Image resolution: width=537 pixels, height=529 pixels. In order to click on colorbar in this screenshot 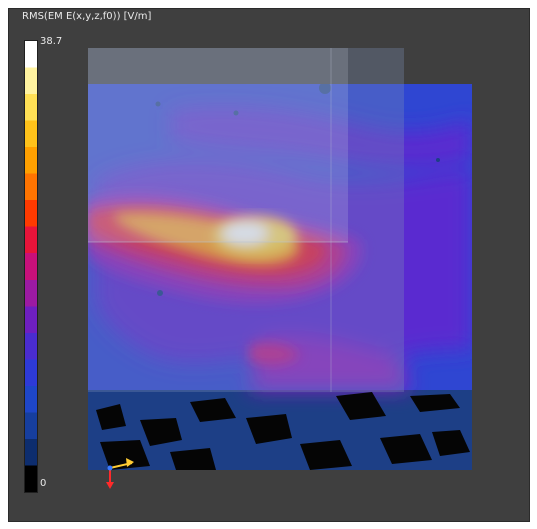, I will do `click(31, 266)`.